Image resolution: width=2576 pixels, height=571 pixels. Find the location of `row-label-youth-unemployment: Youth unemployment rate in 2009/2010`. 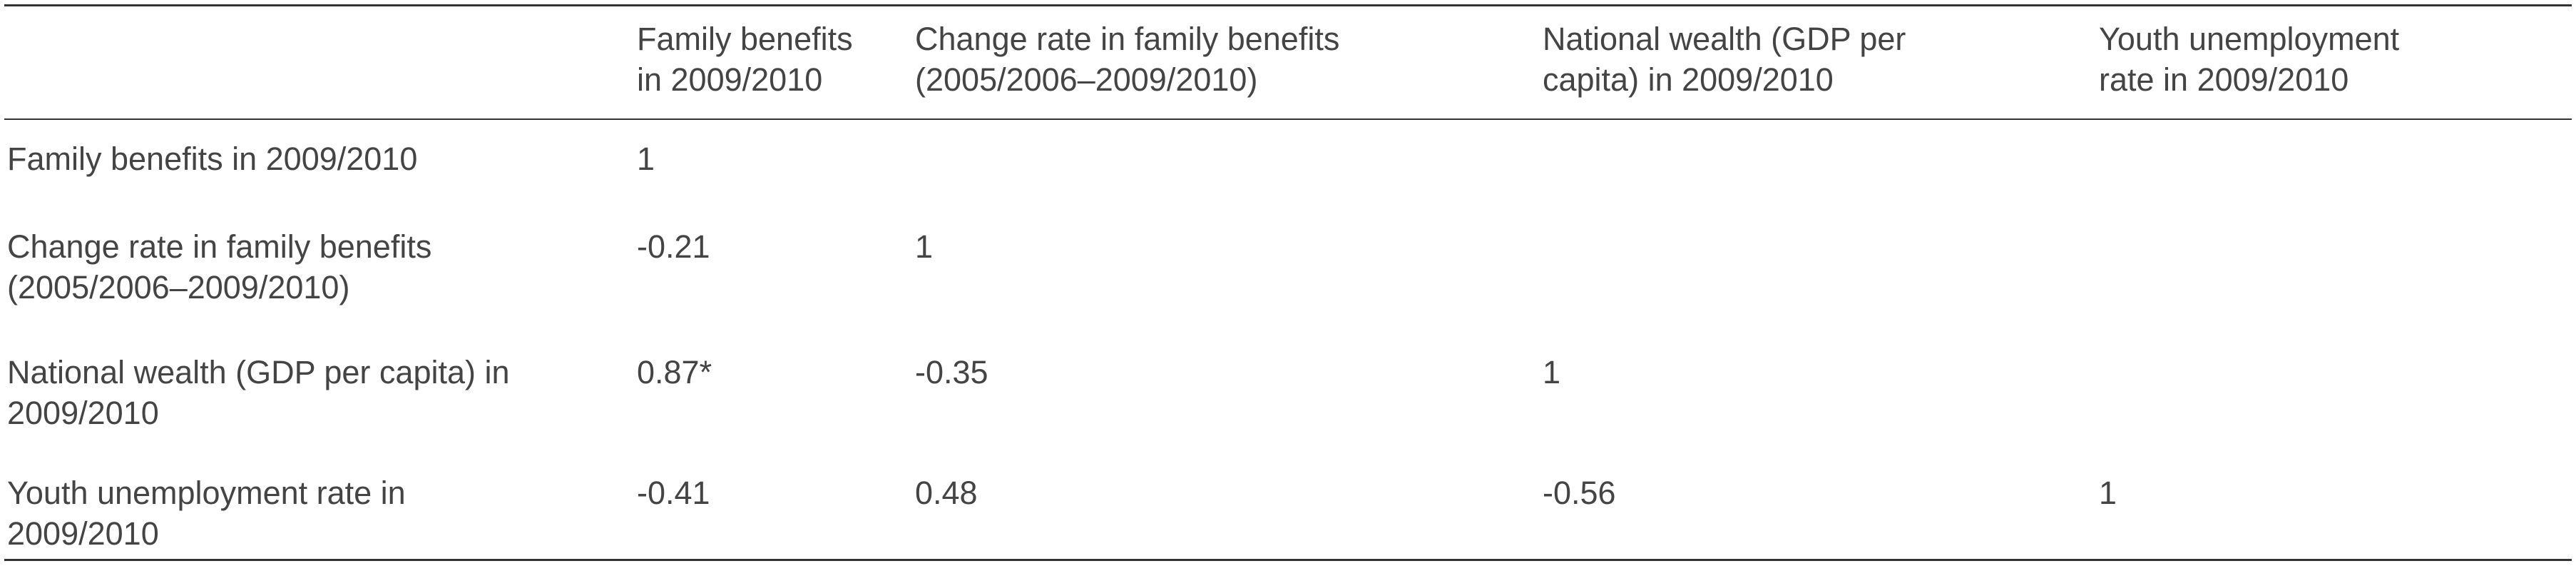

row-label-youth-unemployment: Youth unemployment rate in 2009/2010 is located at coordinates (206, 513).